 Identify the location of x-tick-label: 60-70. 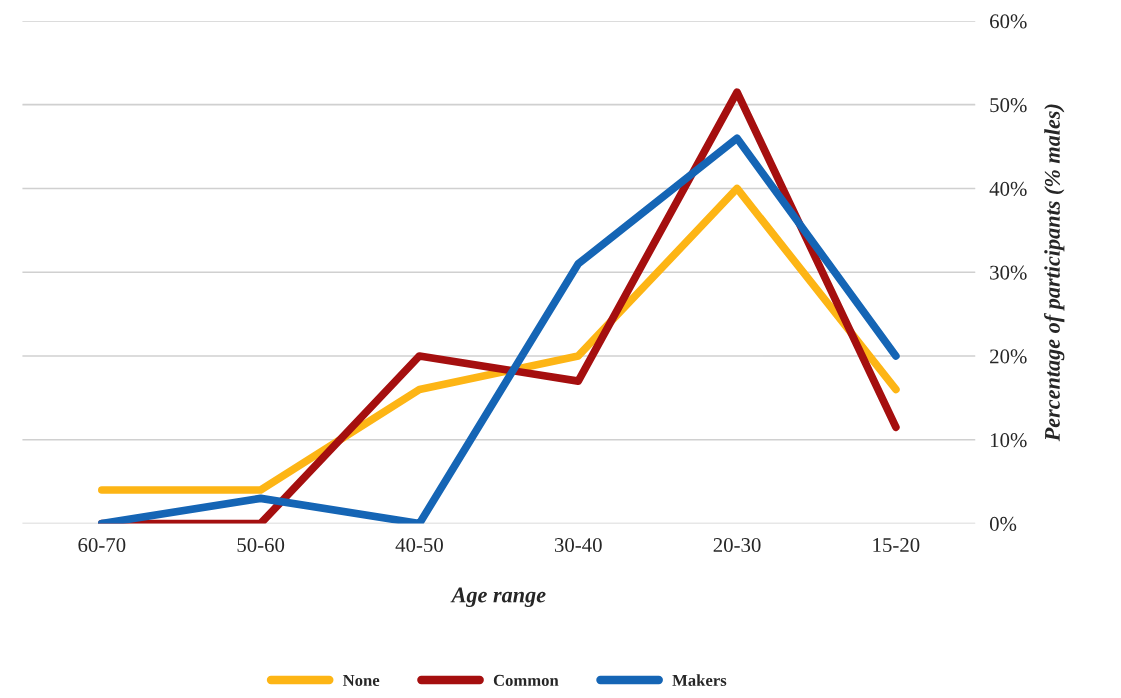
(102, 545).